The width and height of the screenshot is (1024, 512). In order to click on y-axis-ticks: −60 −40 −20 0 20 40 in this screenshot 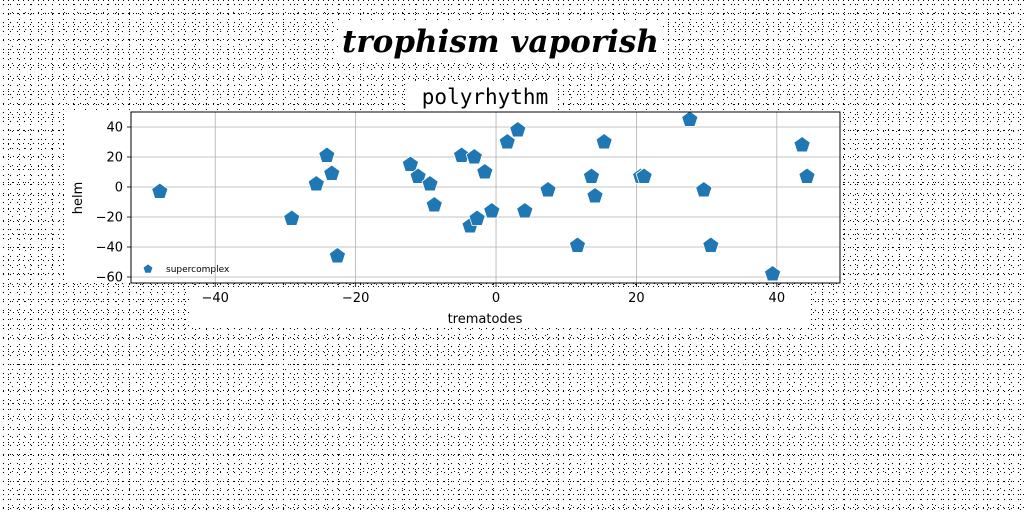, I will do `click(113, 203)`.